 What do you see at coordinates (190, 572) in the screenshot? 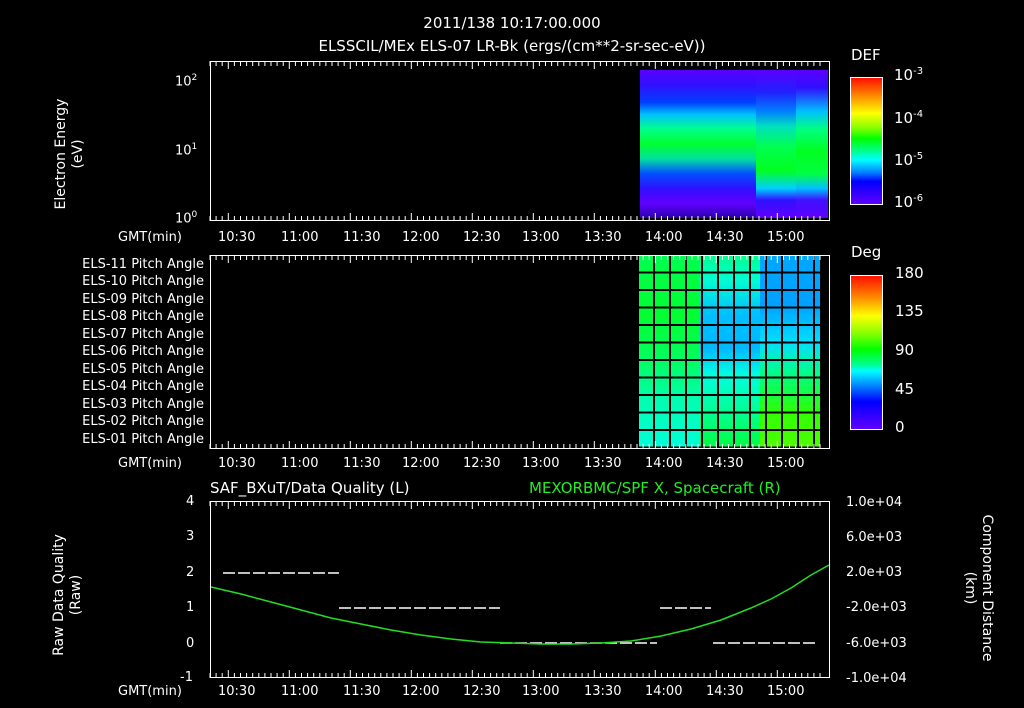
I see `ytick: 2` at bounding box center [190, 572].